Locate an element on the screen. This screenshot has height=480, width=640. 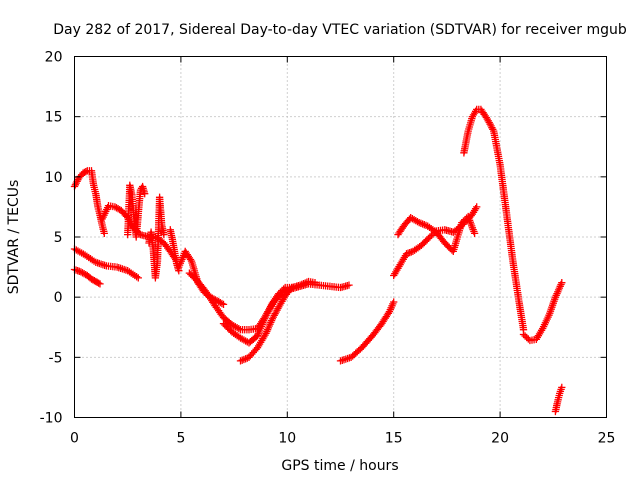
y-tick-label: 15 is located at coordinates (54, 118).